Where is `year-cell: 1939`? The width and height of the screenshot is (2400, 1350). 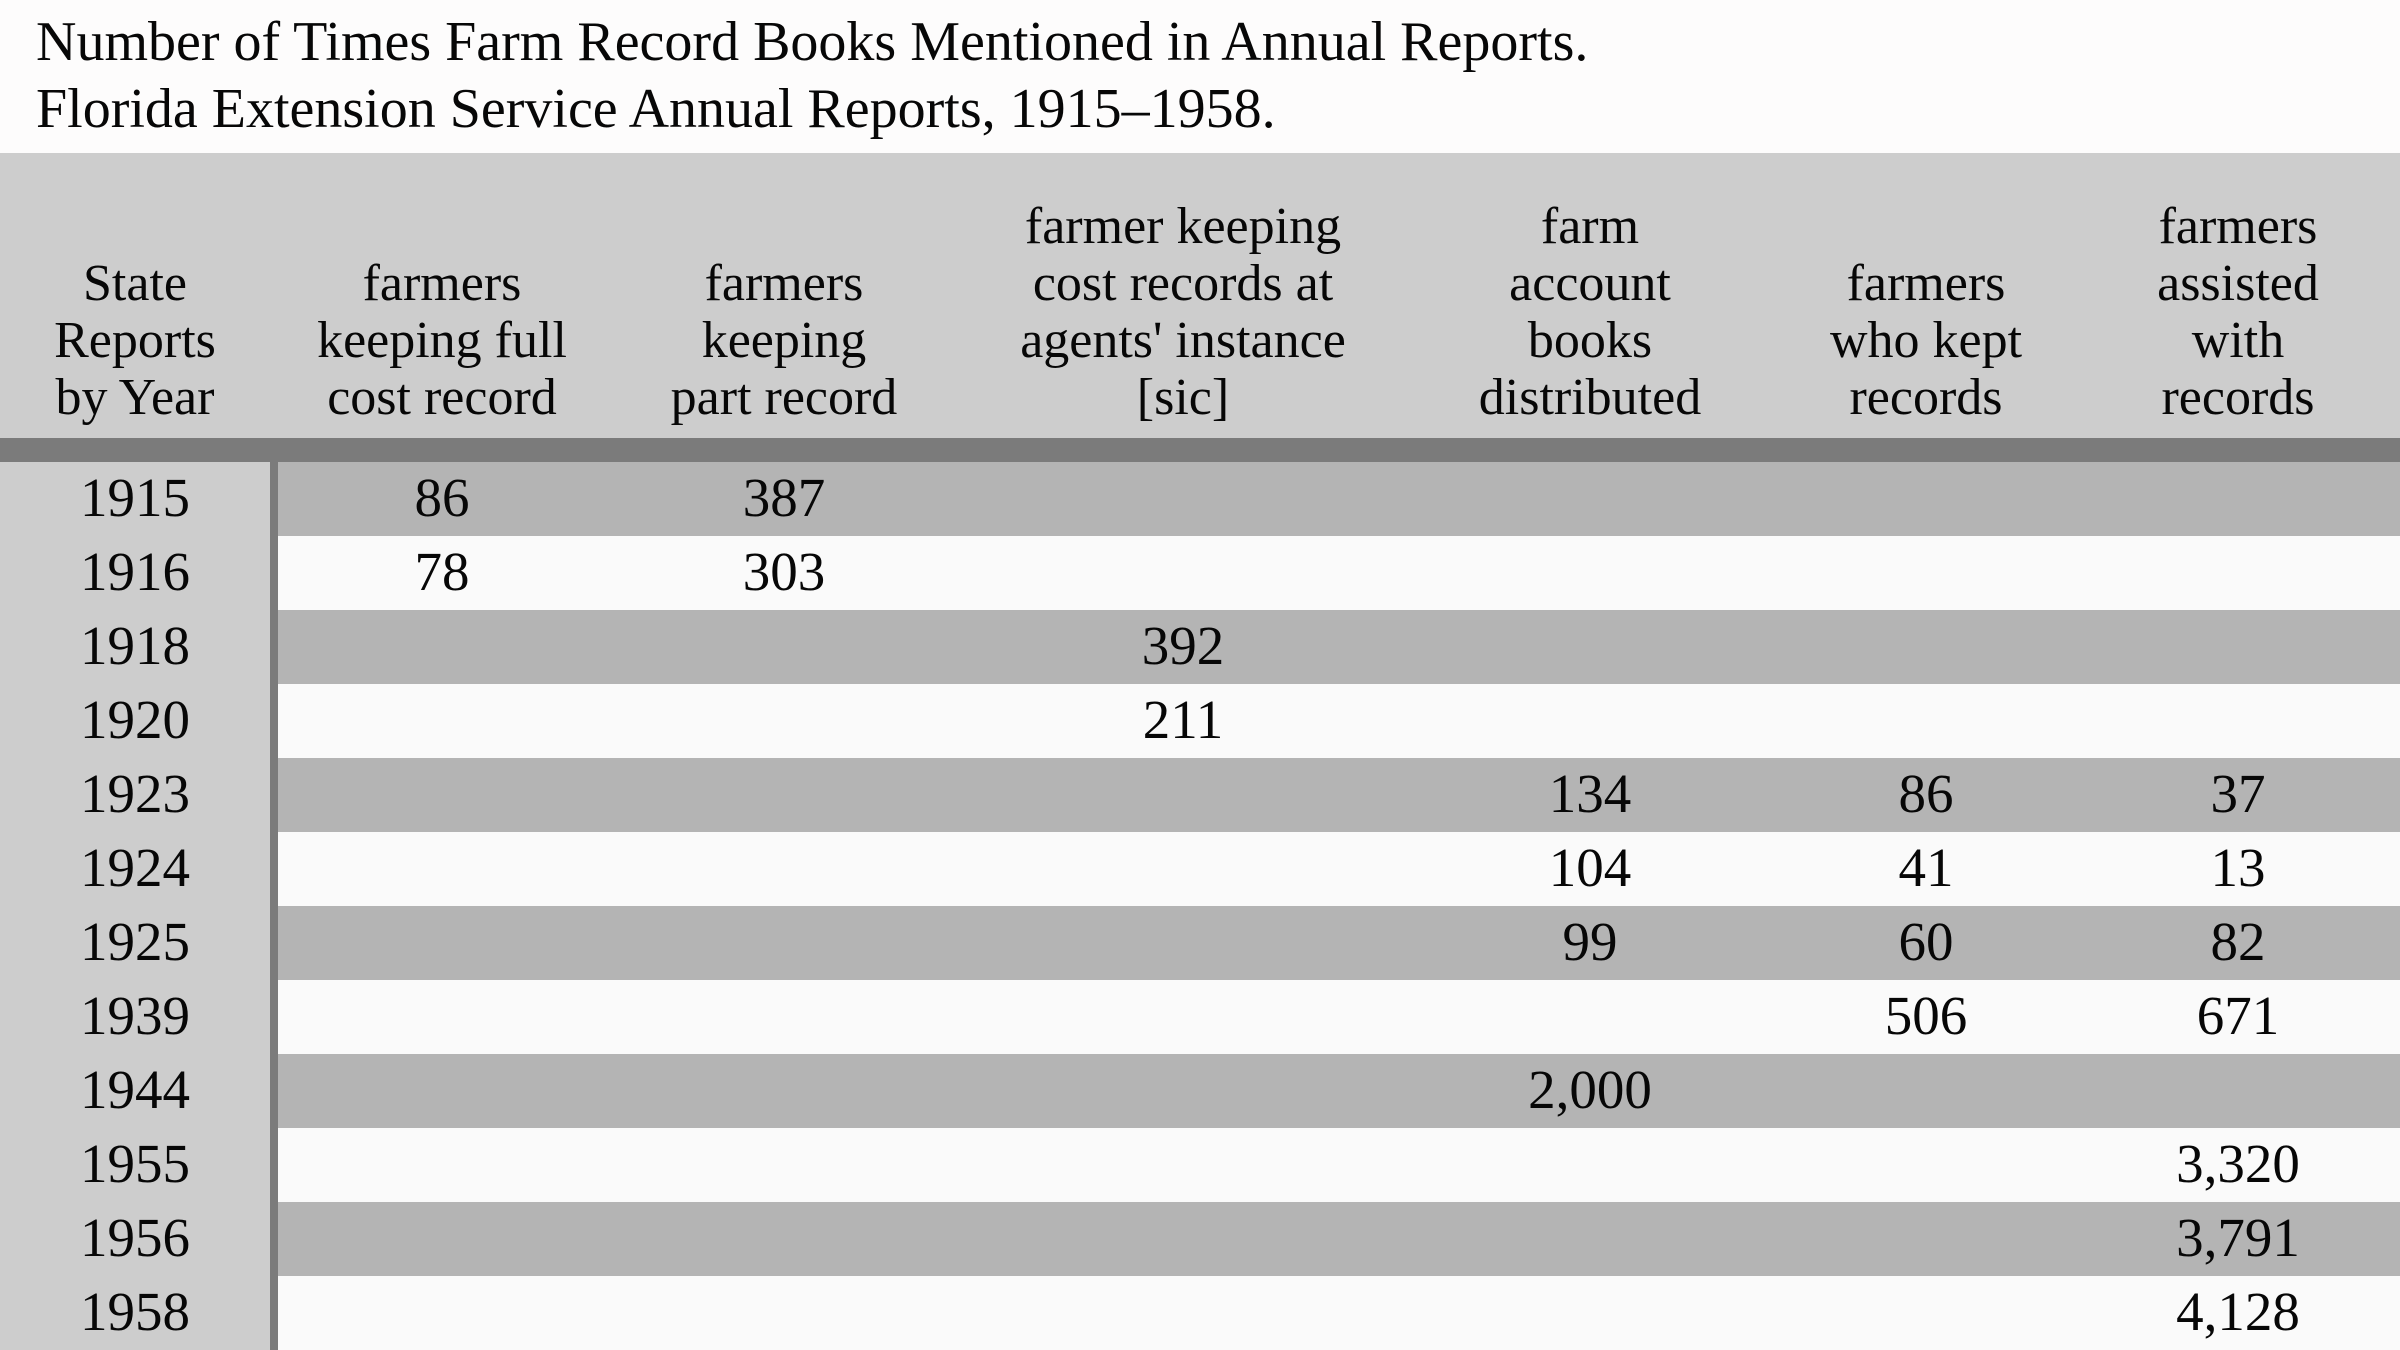
year-cell: 1939 is located at coordinates (135, 1017).